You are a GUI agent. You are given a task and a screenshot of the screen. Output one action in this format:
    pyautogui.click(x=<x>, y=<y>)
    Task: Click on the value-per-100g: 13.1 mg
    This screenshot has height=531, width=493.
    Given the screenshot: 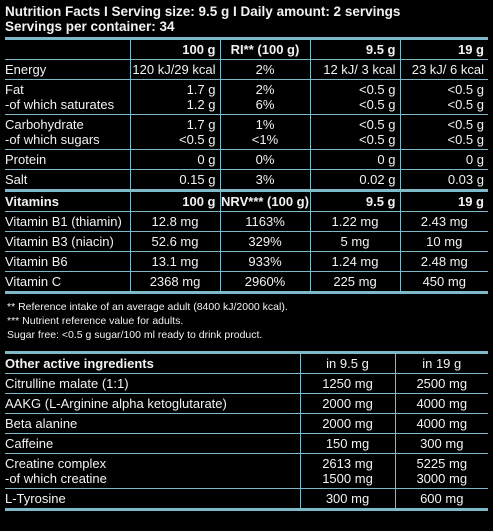 What is the action you would take?
    pyautogui.click(x=174, y=261)
    